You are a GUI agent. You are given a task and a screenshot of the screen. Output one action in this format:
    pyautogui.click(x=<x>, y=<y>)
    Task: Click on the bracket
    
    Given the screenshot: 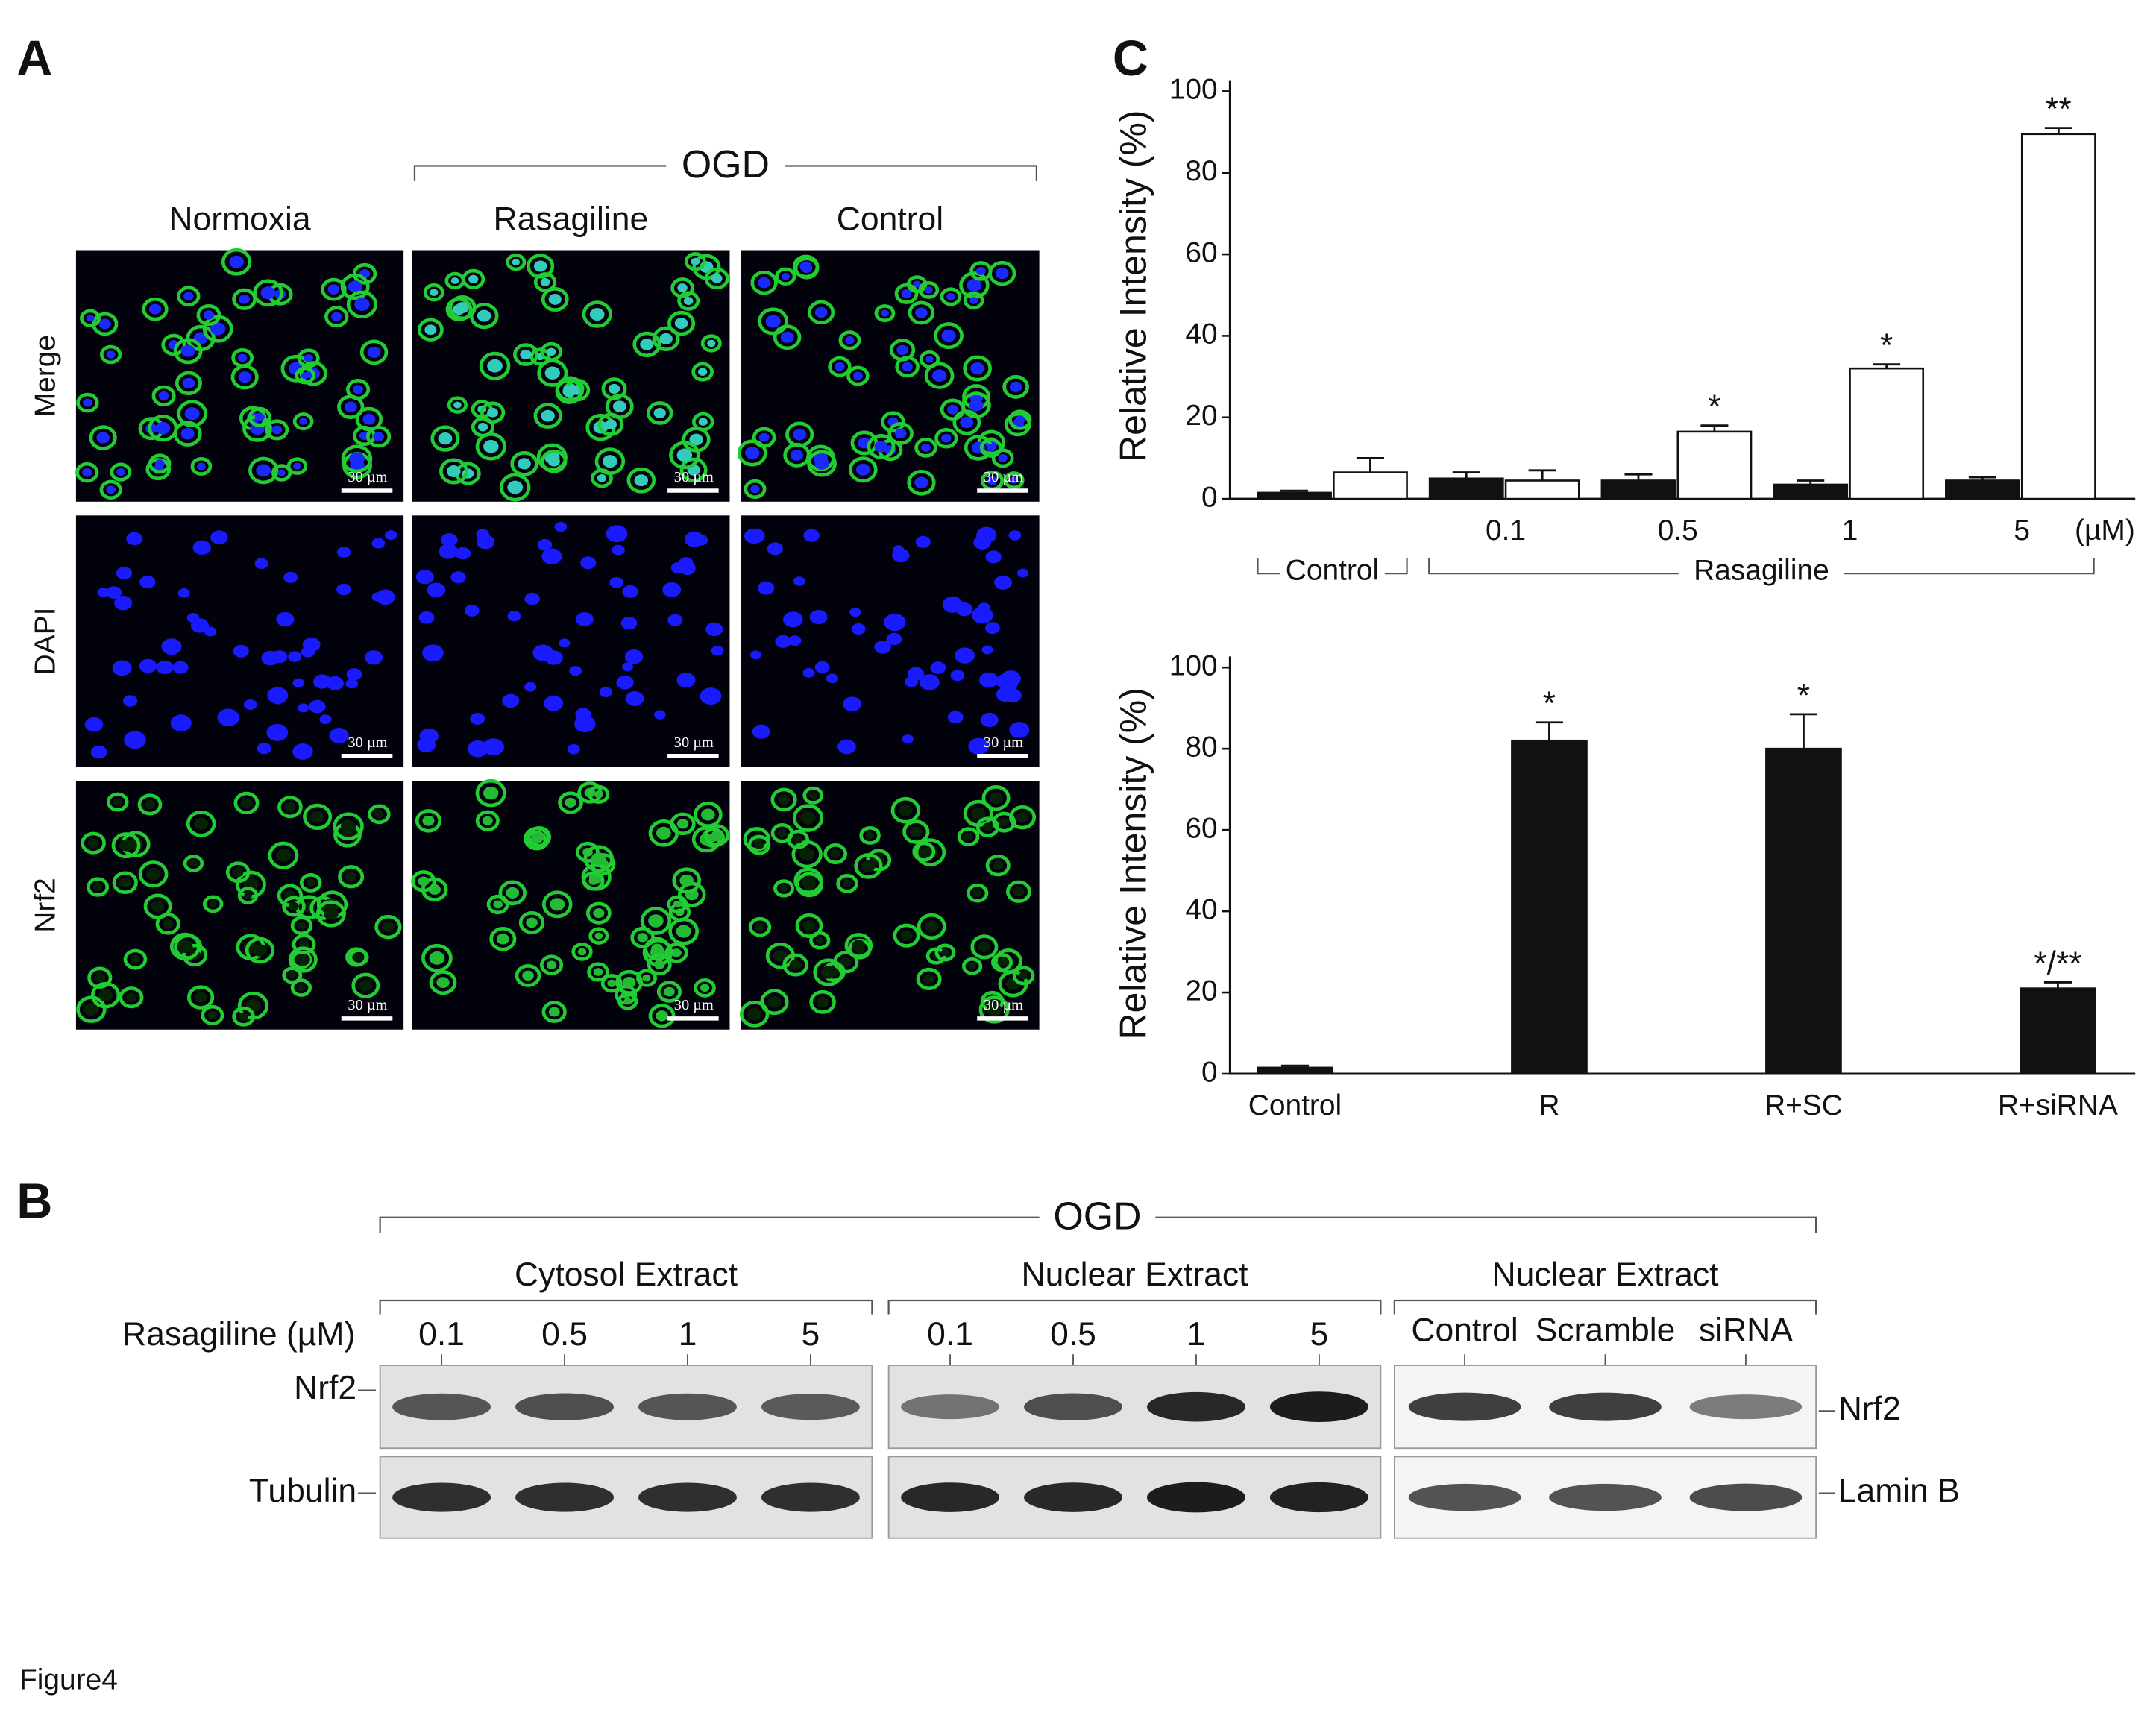 What is the action you would take?
    pyautogui.click(x=1761, y=566)
    